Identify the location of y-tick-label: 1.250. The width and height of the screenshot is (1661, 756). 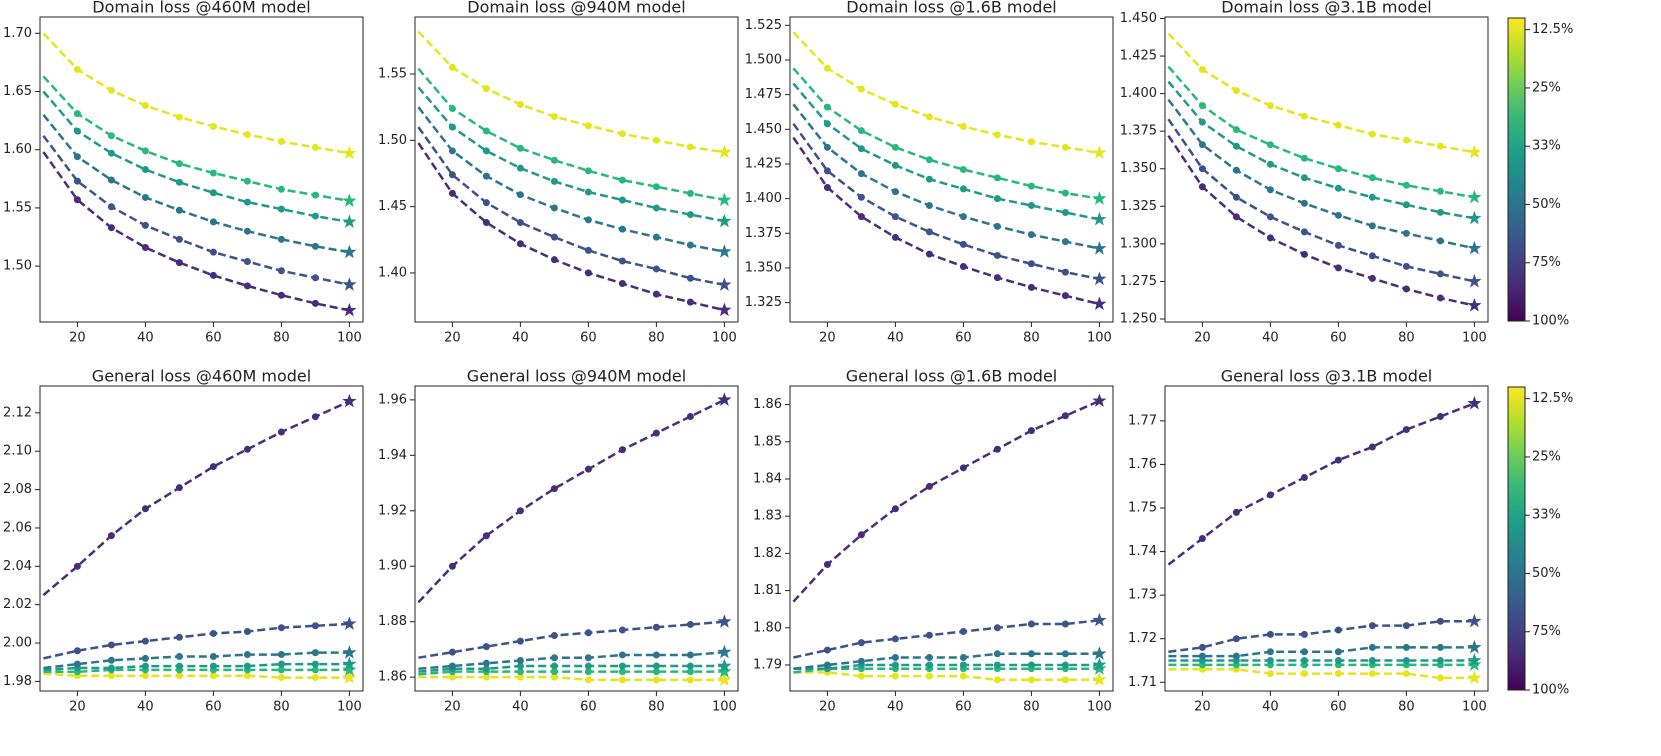
(1138, 318).